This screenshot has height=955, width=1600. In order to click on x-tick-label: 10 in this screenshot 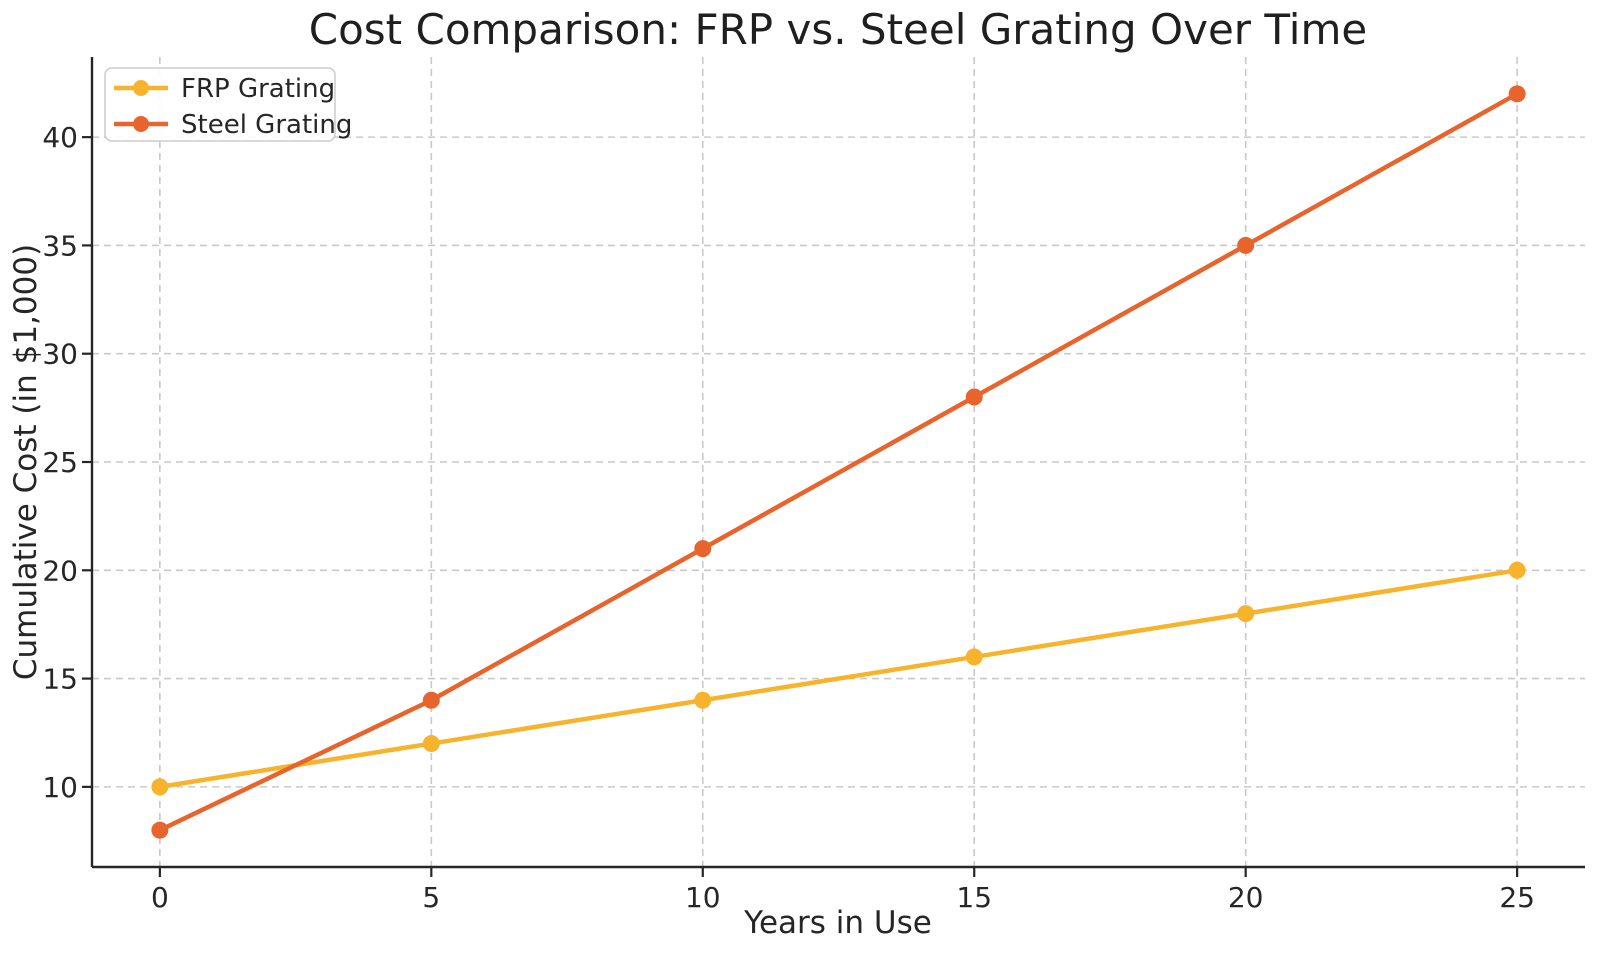, I will do `click(703, 897)`.